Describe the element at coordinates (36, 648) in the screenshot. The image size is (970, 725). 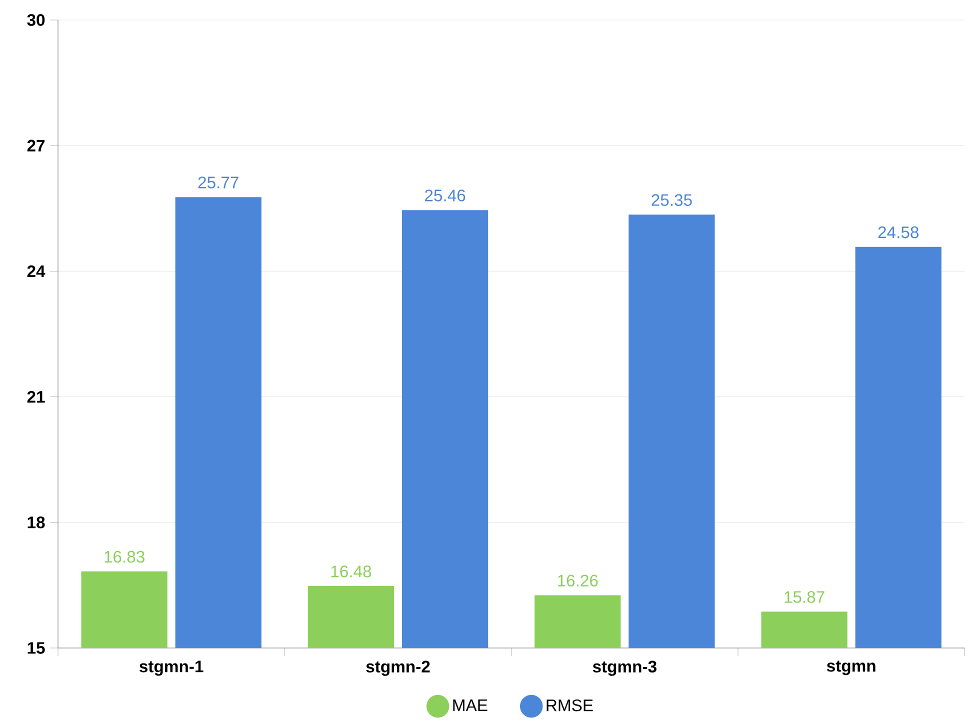
I see `y-tick-label: 15` at that location.